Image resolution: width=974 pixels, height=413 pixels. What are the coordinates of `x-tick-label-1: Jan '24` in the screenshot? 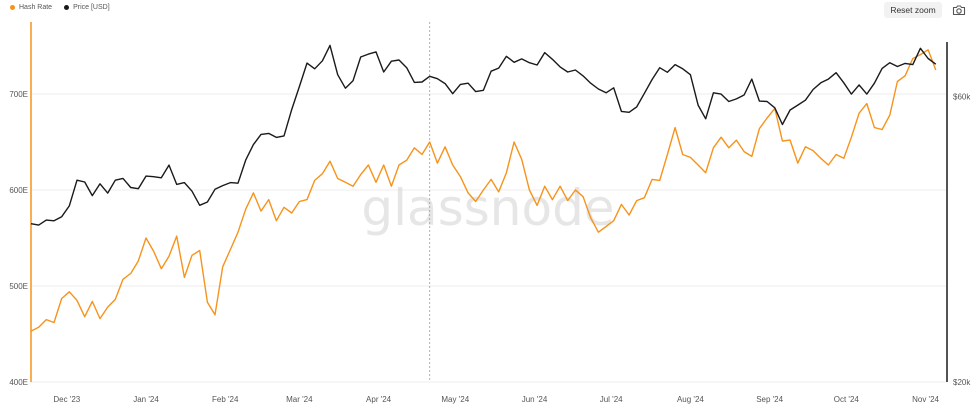 It's located at (146, 399).